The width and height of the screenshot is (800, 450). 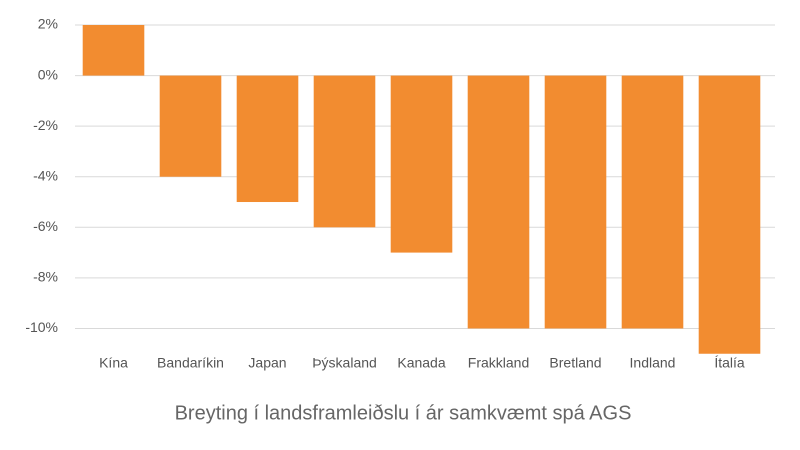 I want to click on x-tick-label: Japan, so click(x=267, y=363).